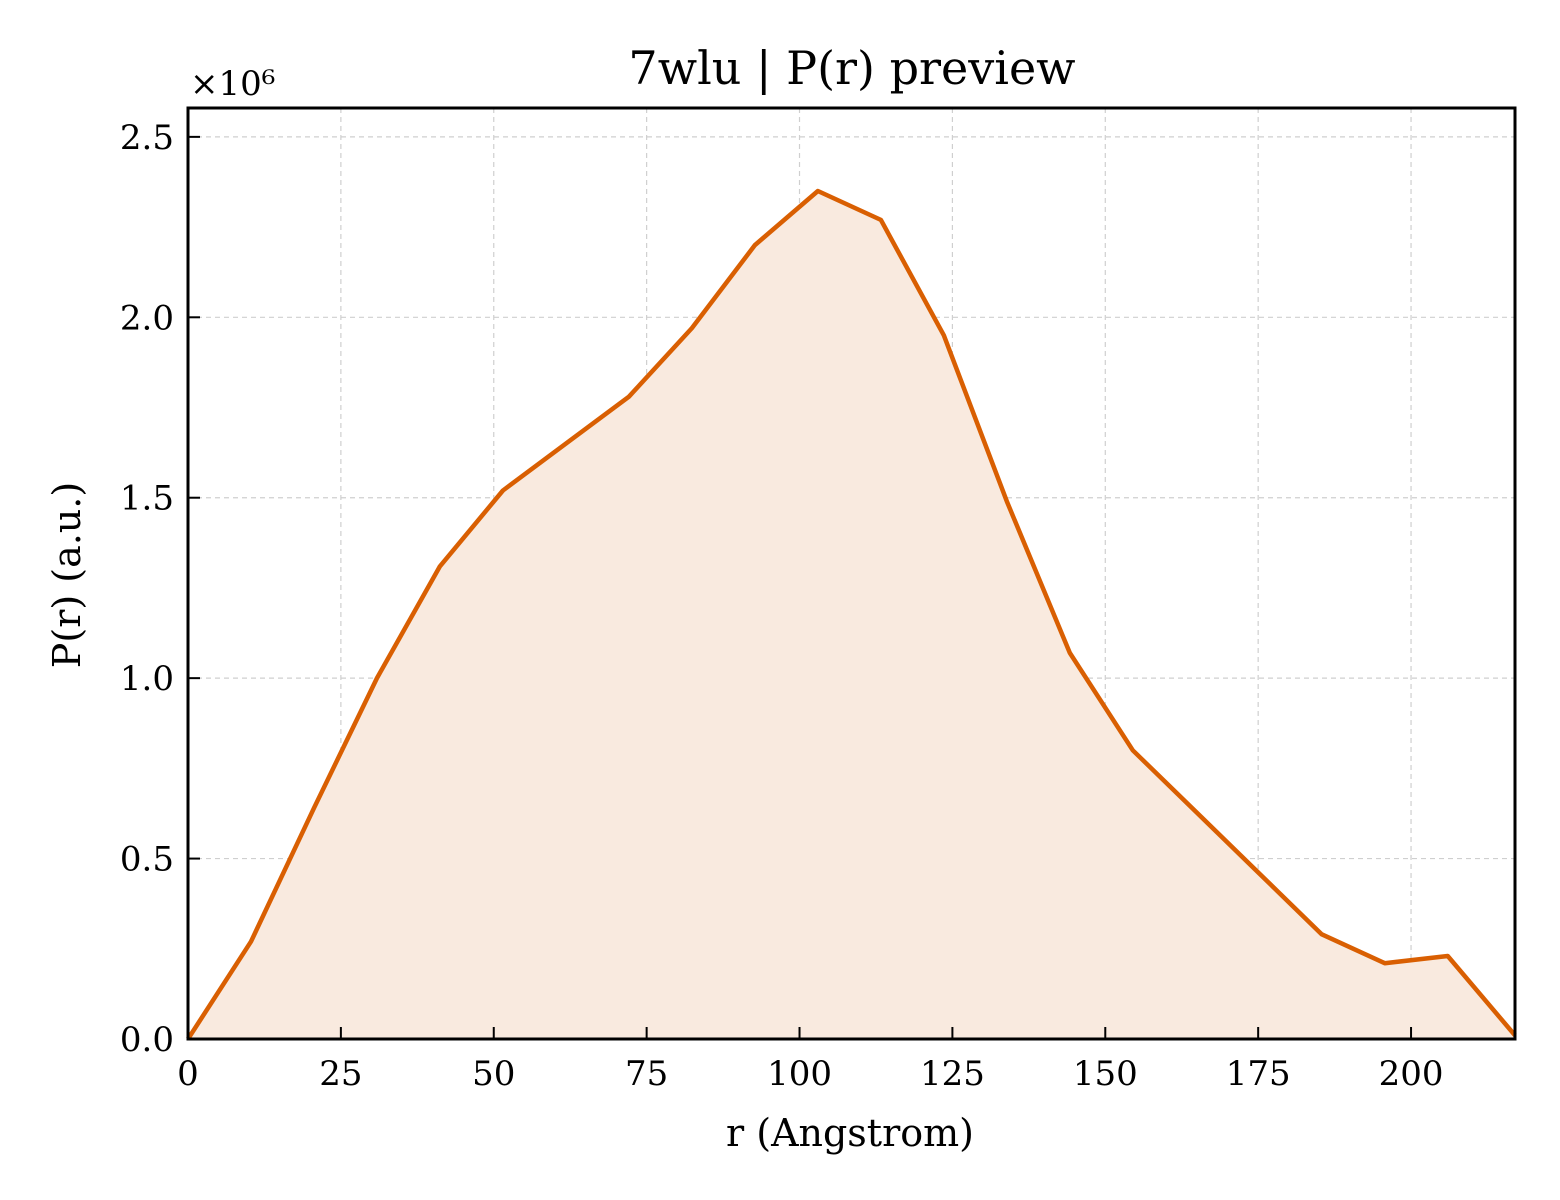  I want to click on y-tick-label: 1.5, so click(147, 499).